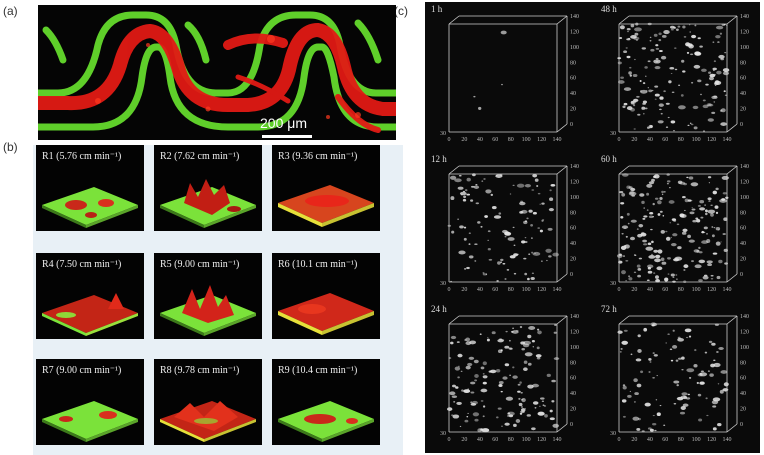 Image resolution: width=764 pixels, height=455 pixels. What do you see at coordinates (744, 48) in the screenshot?
I see `y-tick-label: 100` at bounding box center [744, 48].